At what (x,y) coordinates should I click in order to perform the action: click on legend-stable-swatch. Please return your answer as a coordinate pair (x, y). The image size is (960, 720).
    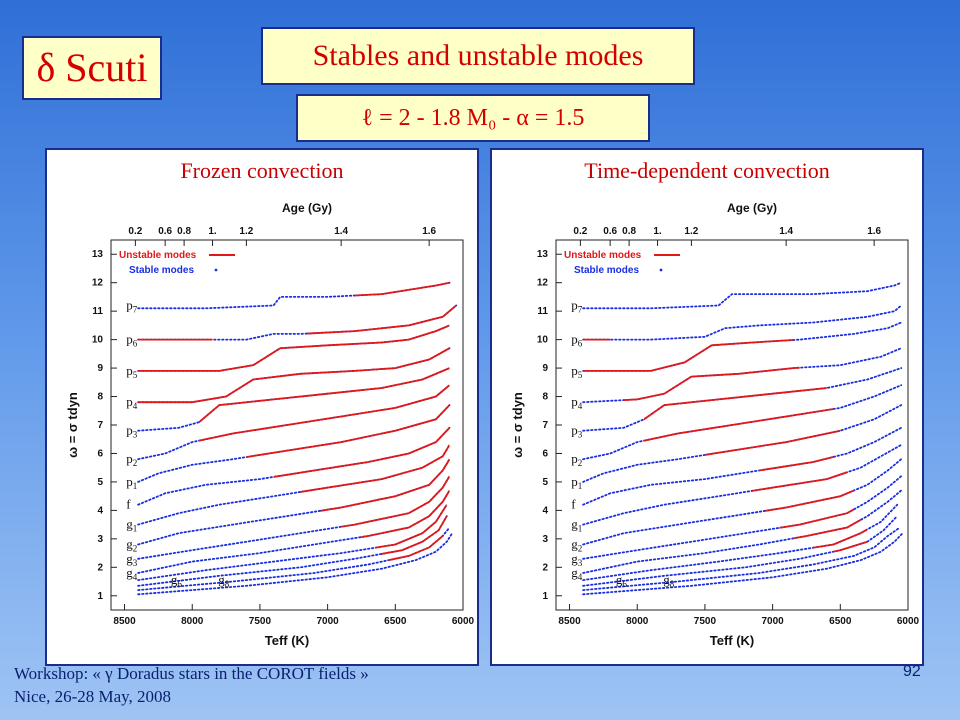
    Looking at the image, I should click on (216, 270).